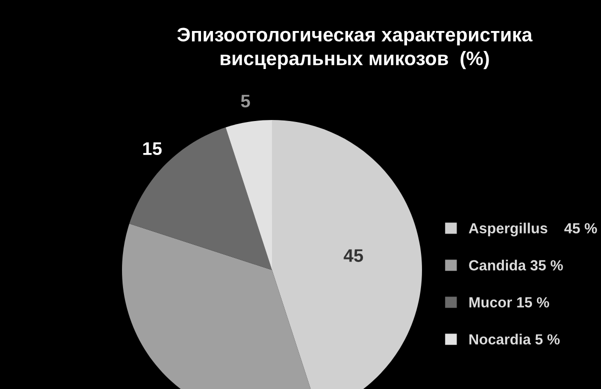 This screenshot has height=389, width=601. What do you see at coordinates (245, 101) in the screenshot?
I see `data-label: 5` at bounding box center [245, 101].